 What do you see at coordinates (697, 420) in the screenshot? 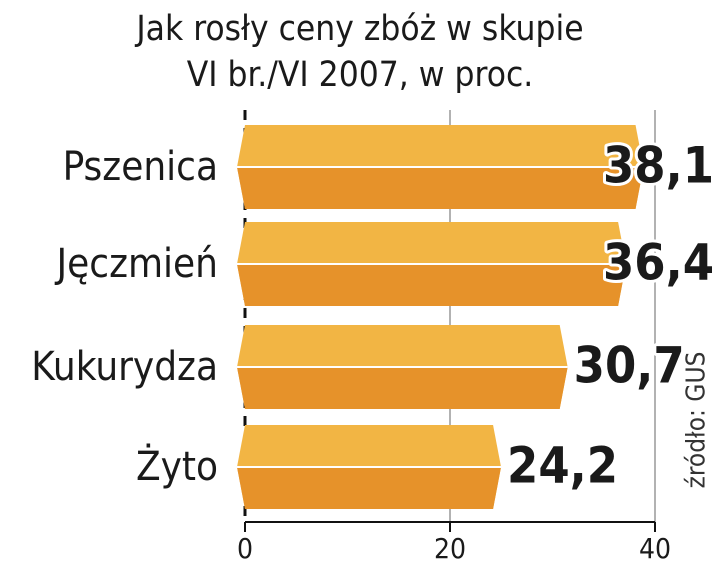
I see `source: źródło: GUS` at bounding box center [697, 420].